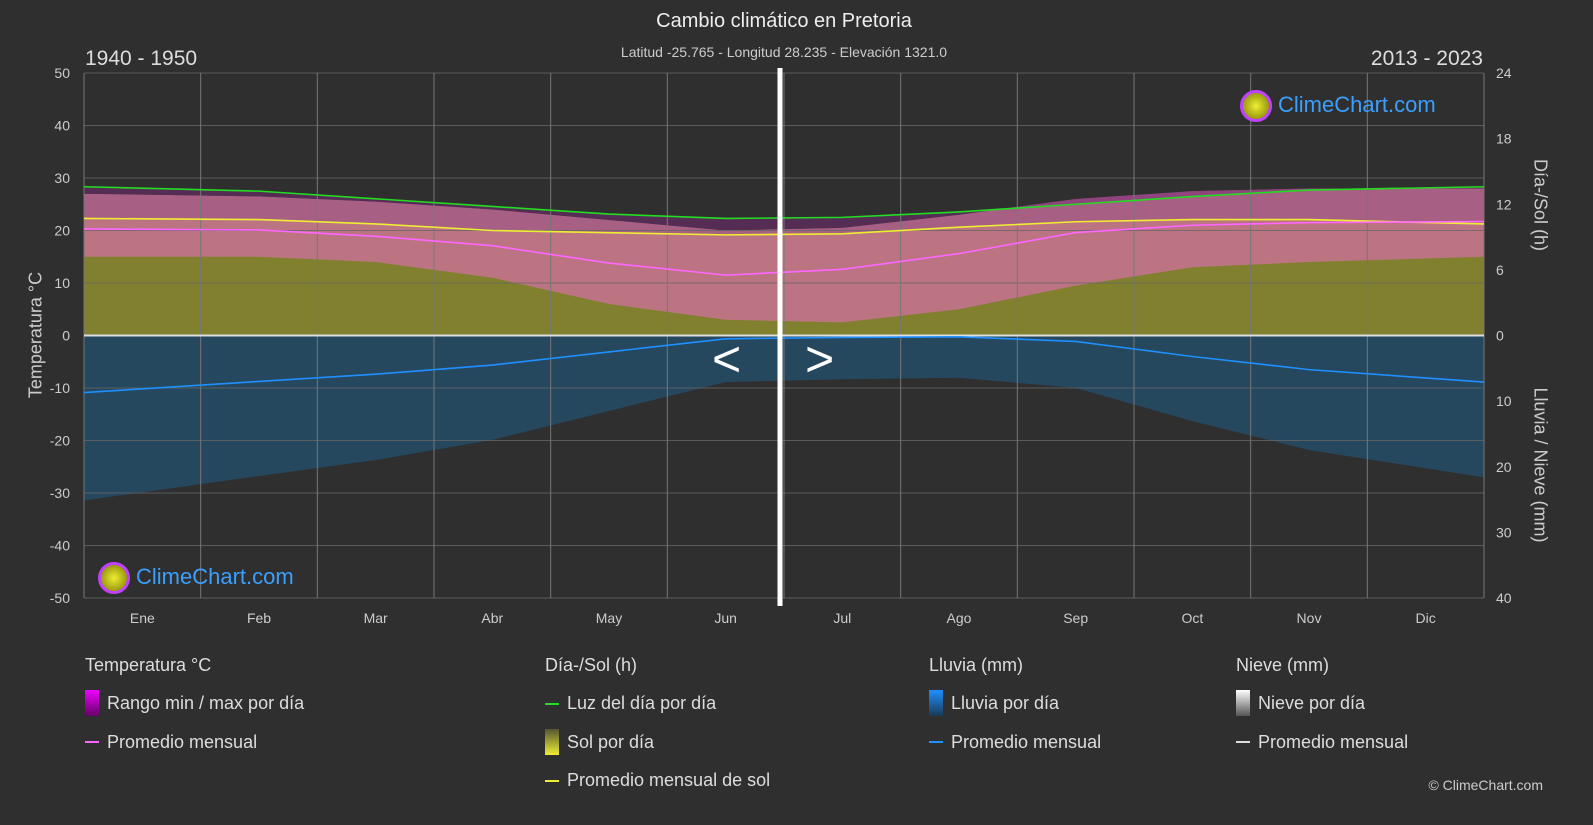 This screenshot has height=825, width=1593. Describe the element at coordinates (1504, 598) in the screenshot. I see `right-bottom-tick-label: 40` at that location.